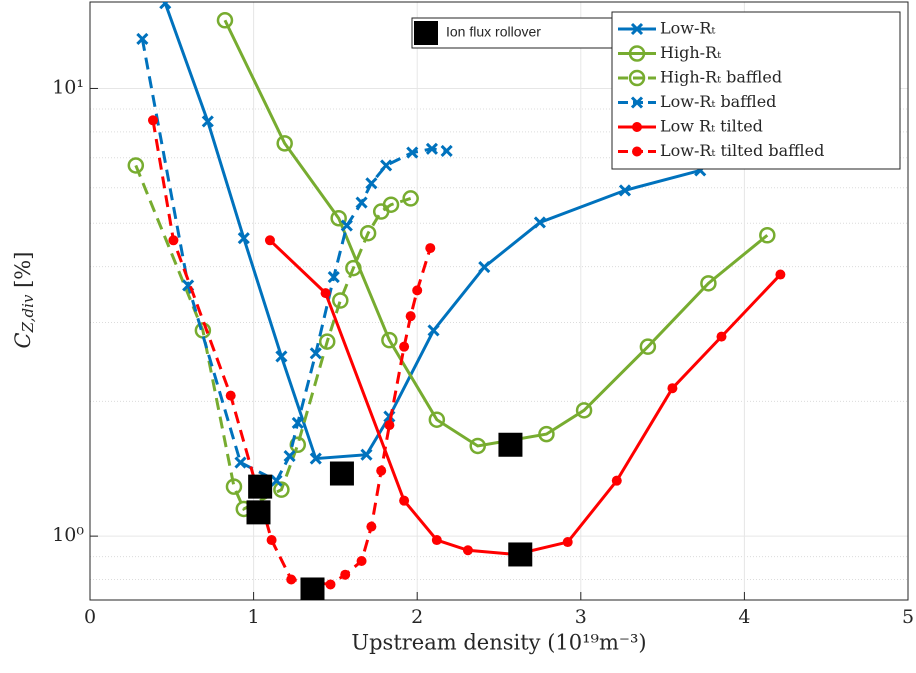 This screenshot has width=916, height=673. I want to click on legend-label: Low Rₜ tilted, so click(711, 126).